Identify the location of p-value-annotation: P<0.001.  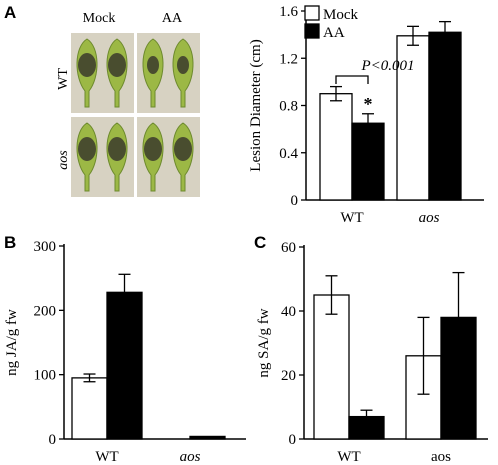
(387, 66).